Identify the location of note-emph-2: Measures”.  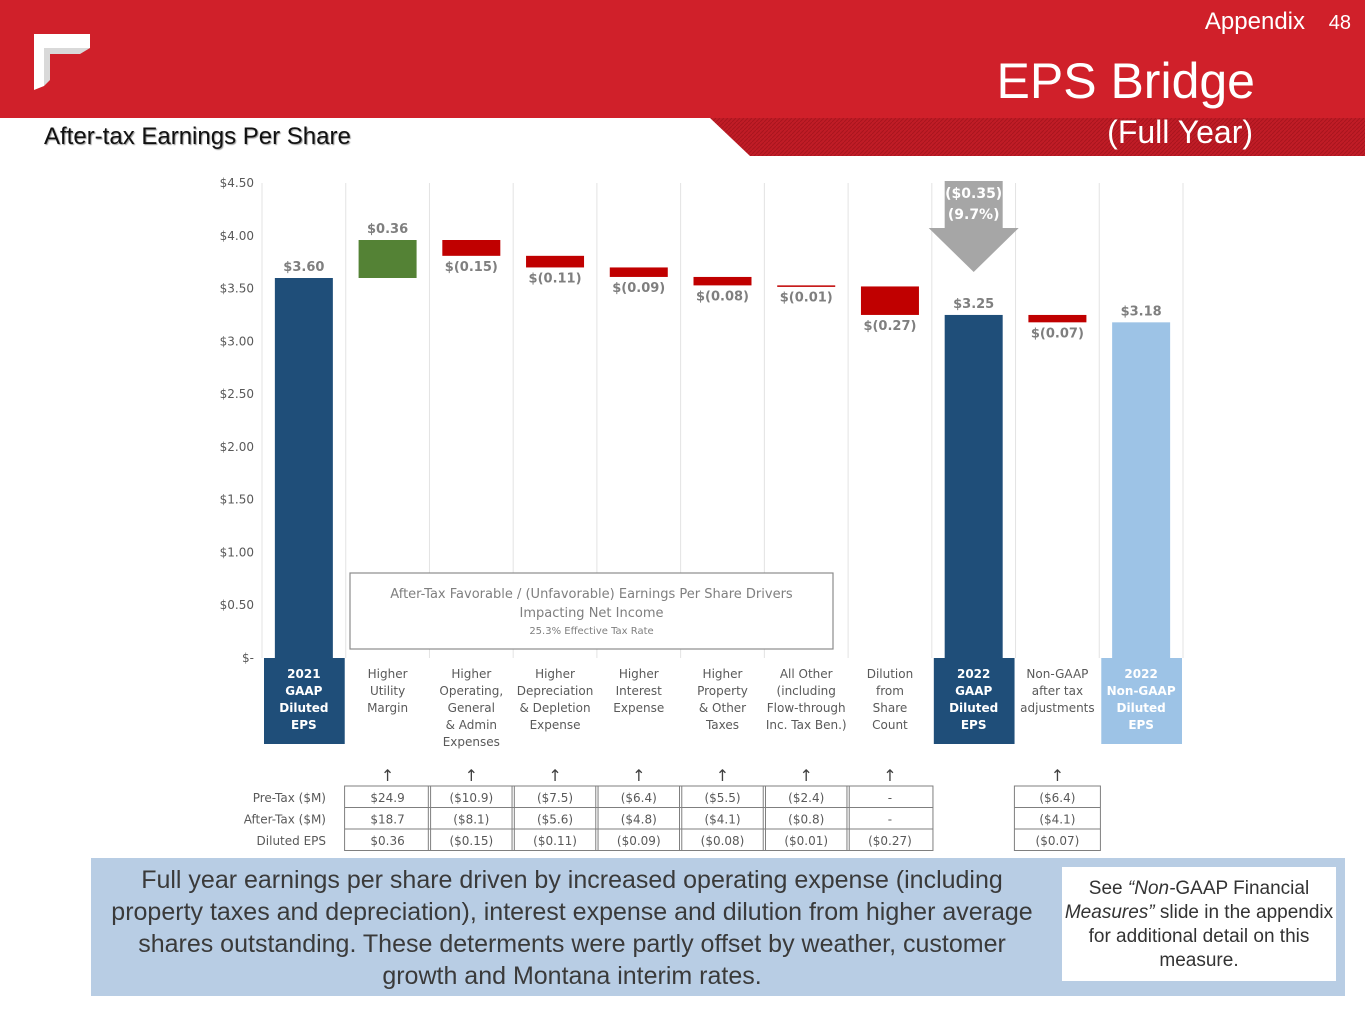
(1109, 912).